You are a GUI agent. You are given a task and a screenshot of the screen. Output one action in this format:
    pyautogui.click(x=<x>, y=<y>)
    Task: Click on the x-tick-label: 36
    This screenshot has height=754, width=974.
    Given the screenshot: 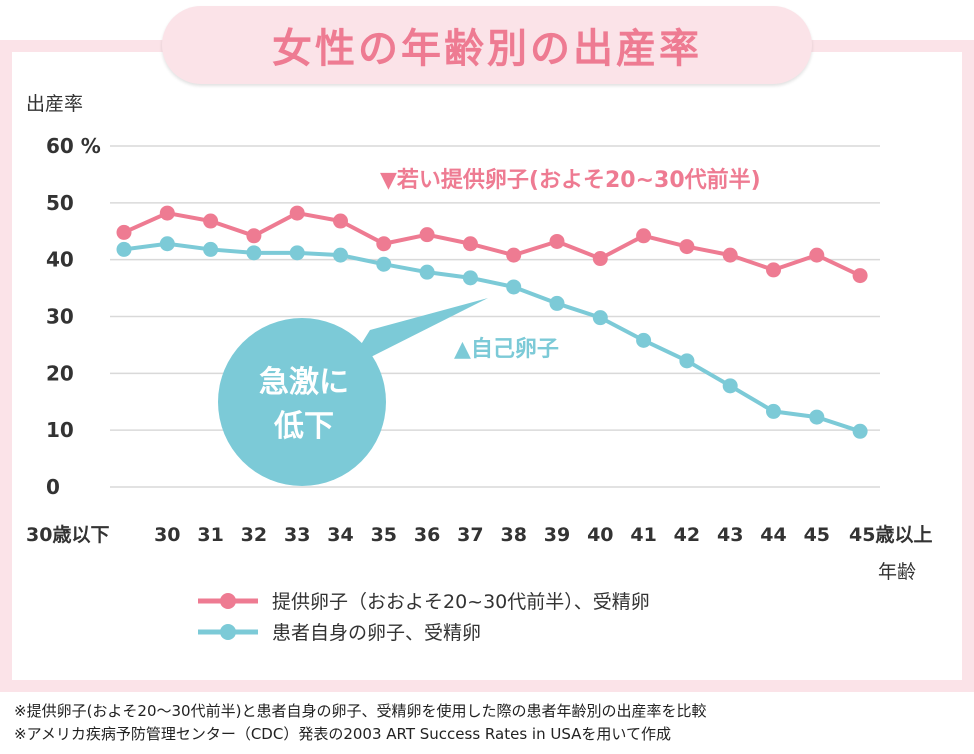 What is the action you would take?
    pyautogui.click(x=427, y=535)
    